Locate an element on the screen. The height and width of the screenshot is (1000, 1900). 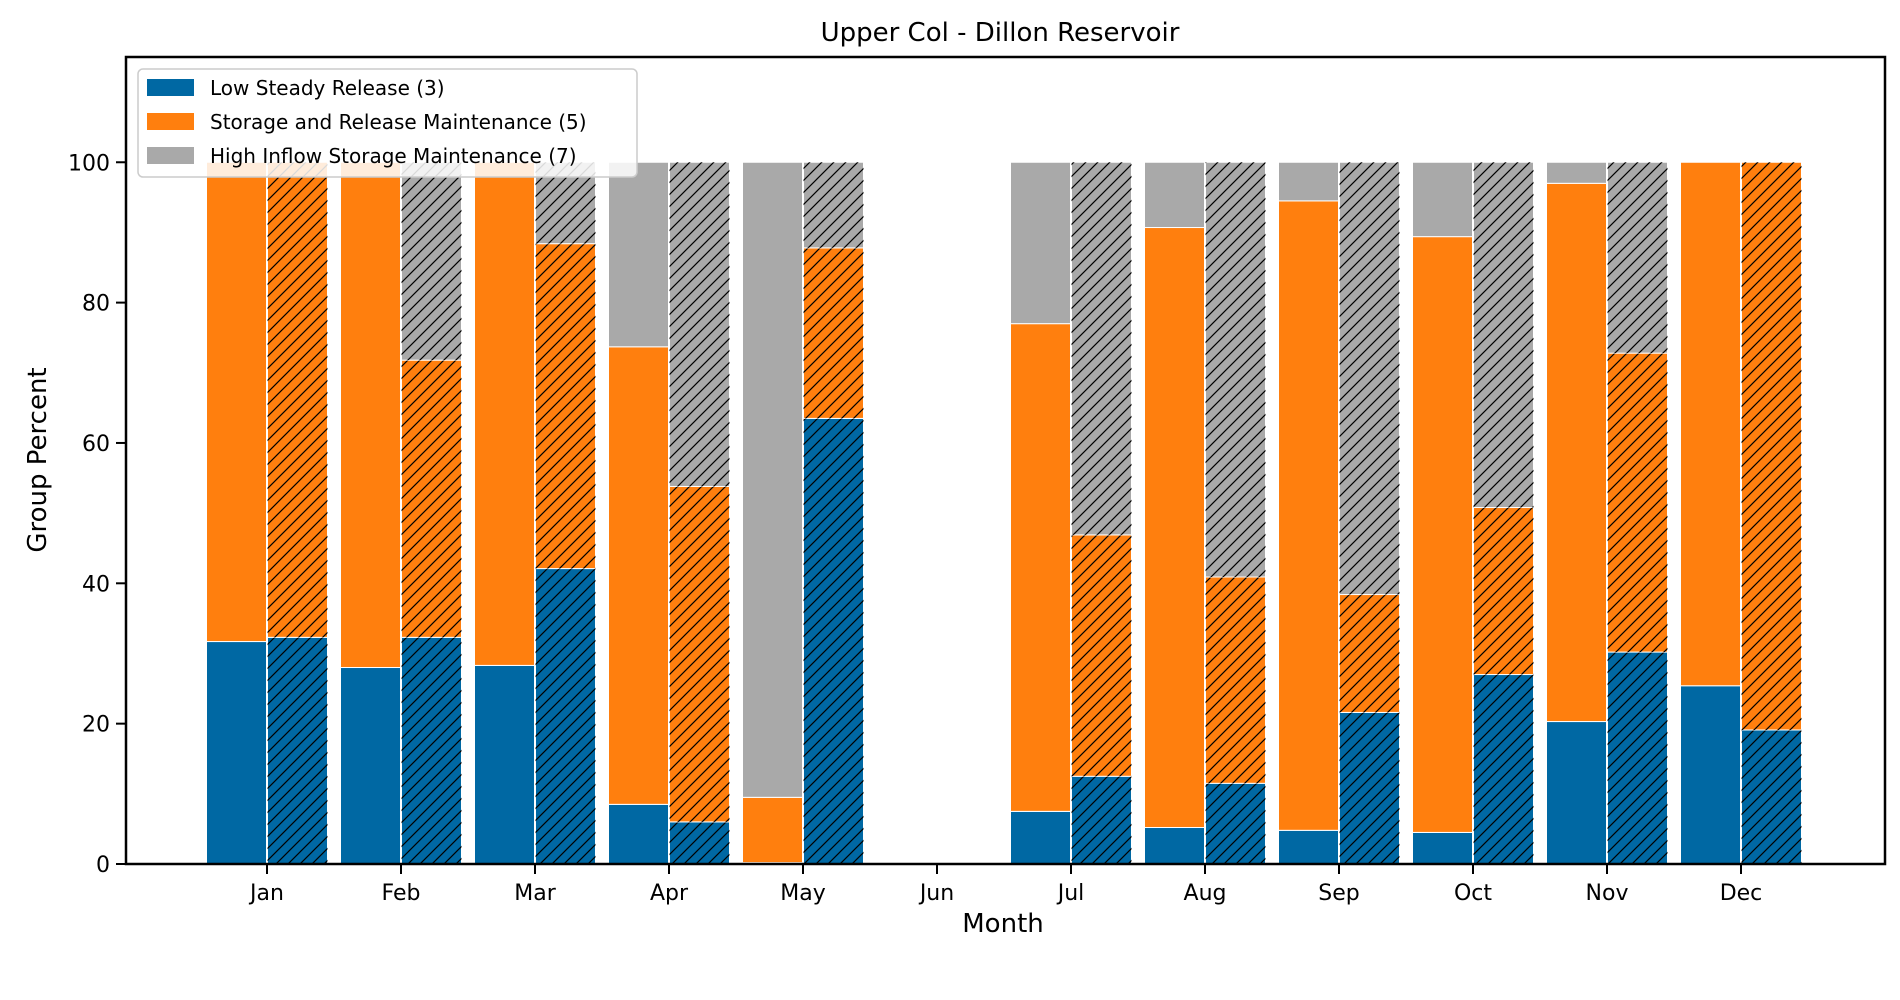
bar-hatch-sep-s1 is located at coordinates (1369, 788).